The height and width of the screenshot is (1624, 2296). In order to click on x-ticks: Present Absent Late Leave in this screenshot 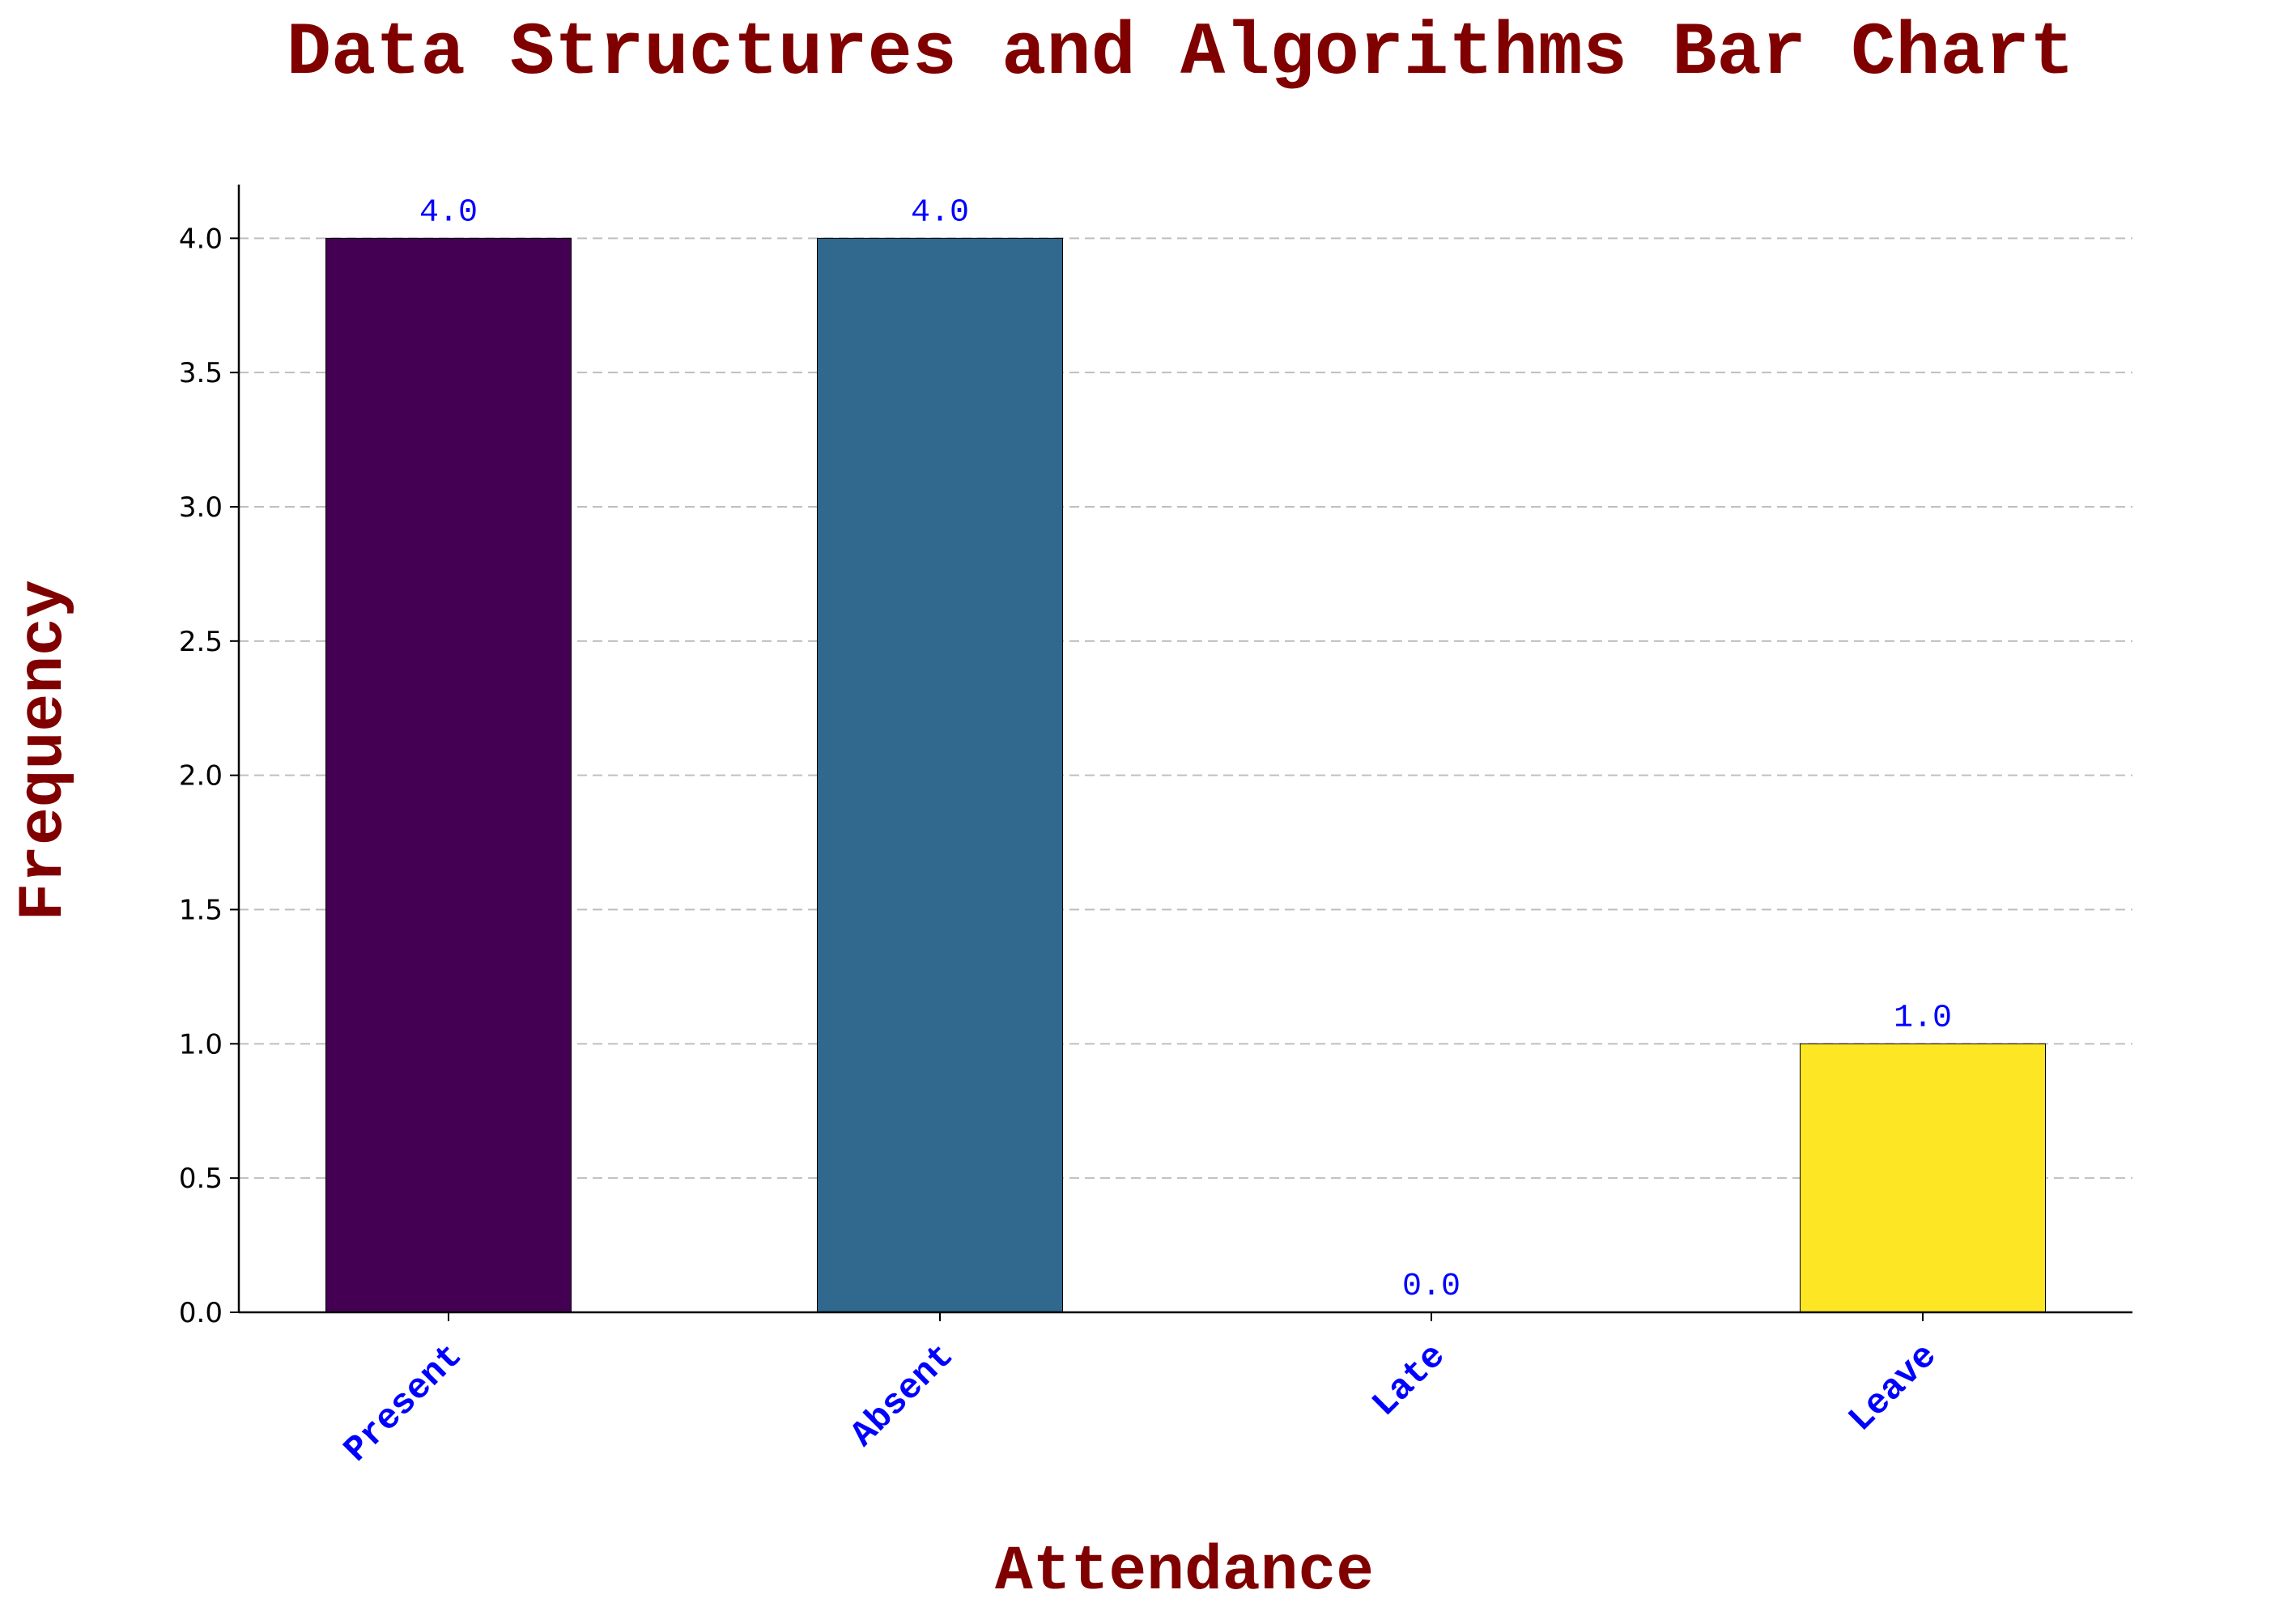, I will do `click(1141, 1391)`.